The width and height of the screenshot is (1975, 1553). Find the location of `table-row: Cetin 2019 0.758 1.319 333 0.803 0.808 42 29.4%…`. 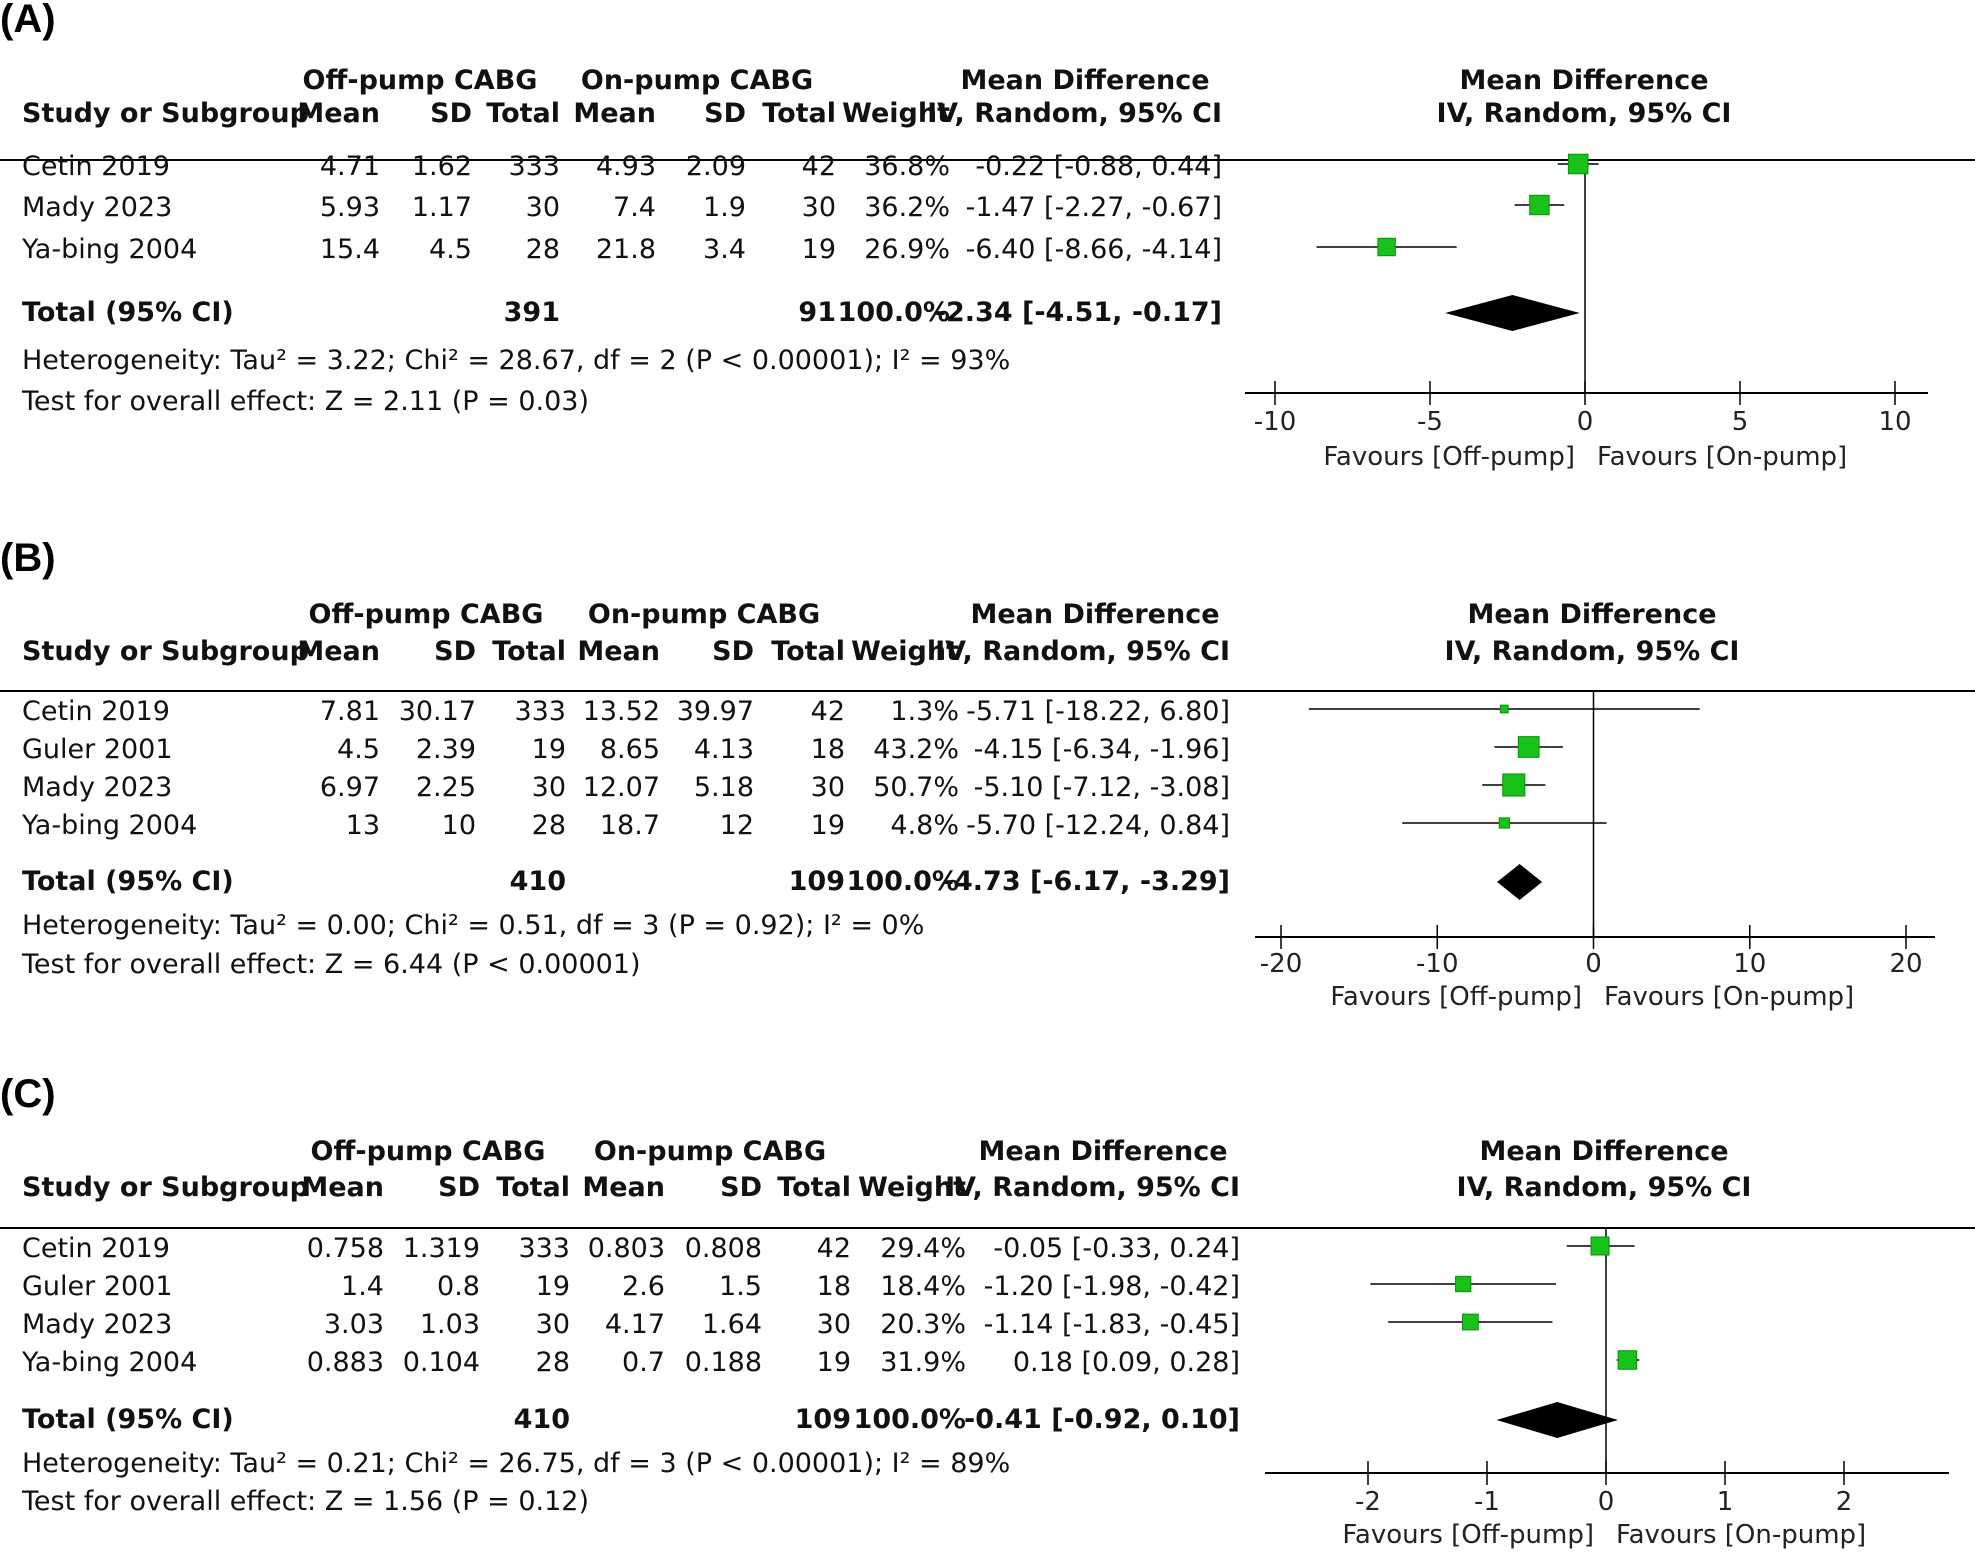

table-row: Cetin 2019 0.758 1.319 333 0.803 0.808 42 29.4%… is located at coordinates (631, 1248).